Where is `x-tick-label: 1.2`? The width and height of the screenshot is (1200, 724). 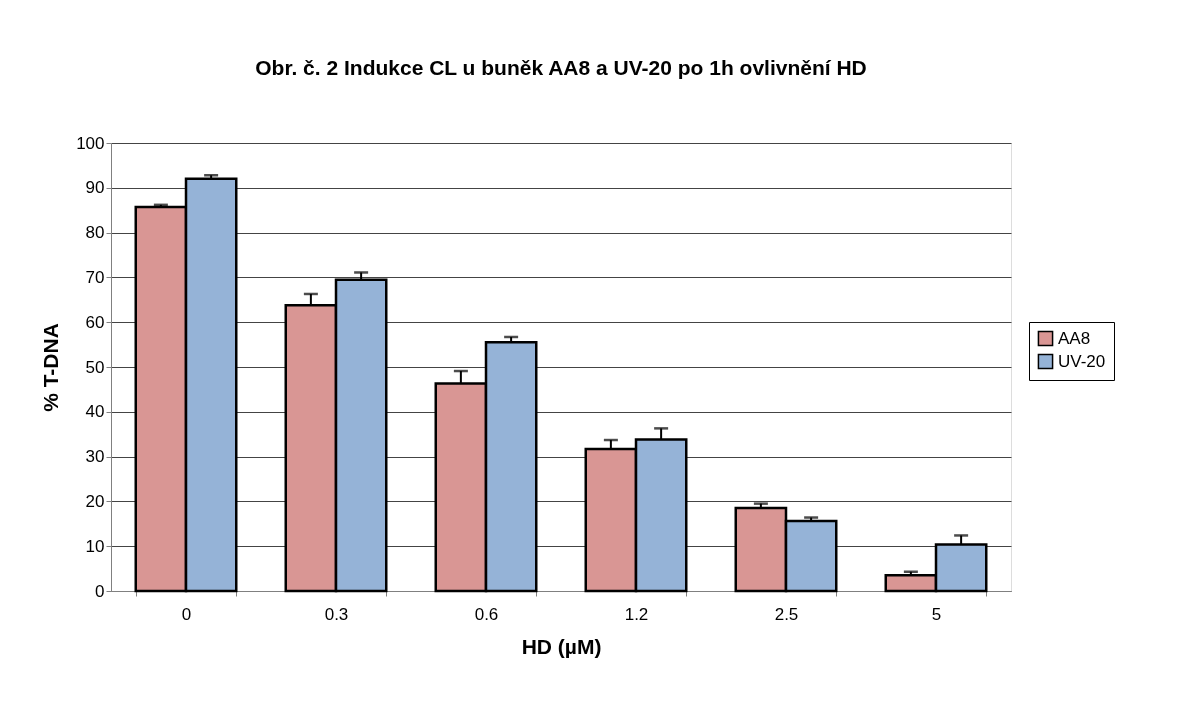 x-tick-label: 1.2 is located at coordinates (636, 614).